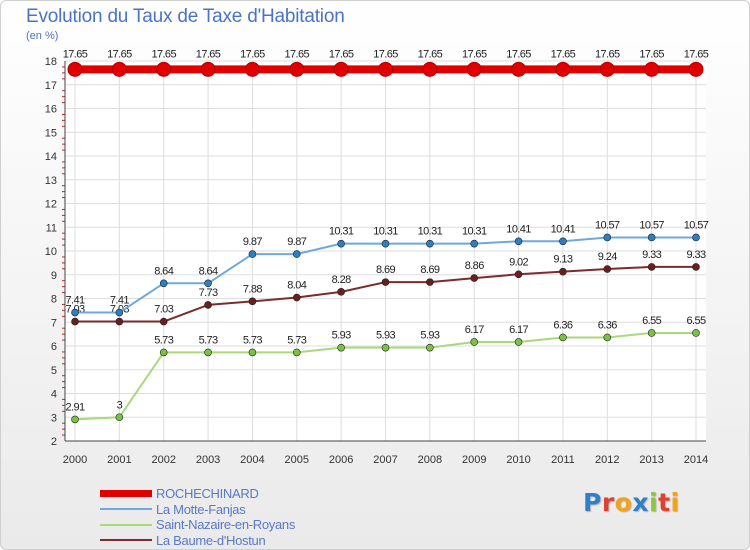 Image resolution: width=750 pixels, height=550 pixels. I want to click on legend-label: ROCHECHINARD, so click(207, 494).